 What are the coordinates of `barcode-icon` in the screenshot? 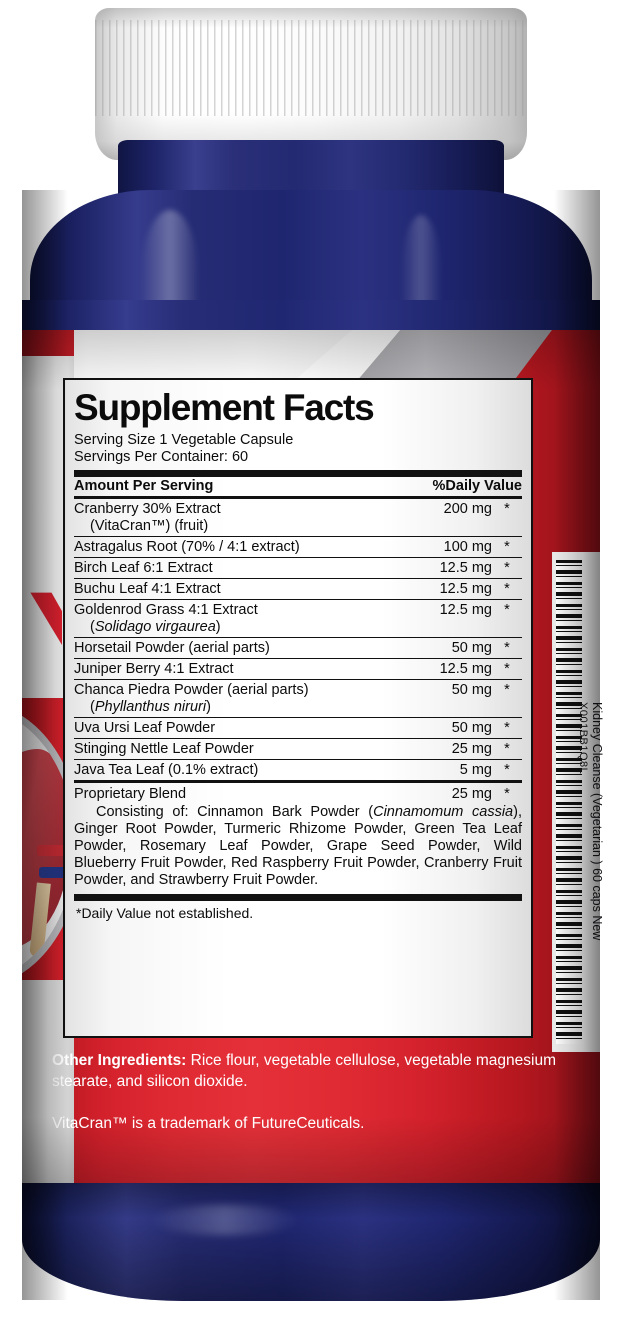 It's located at (569, 802).